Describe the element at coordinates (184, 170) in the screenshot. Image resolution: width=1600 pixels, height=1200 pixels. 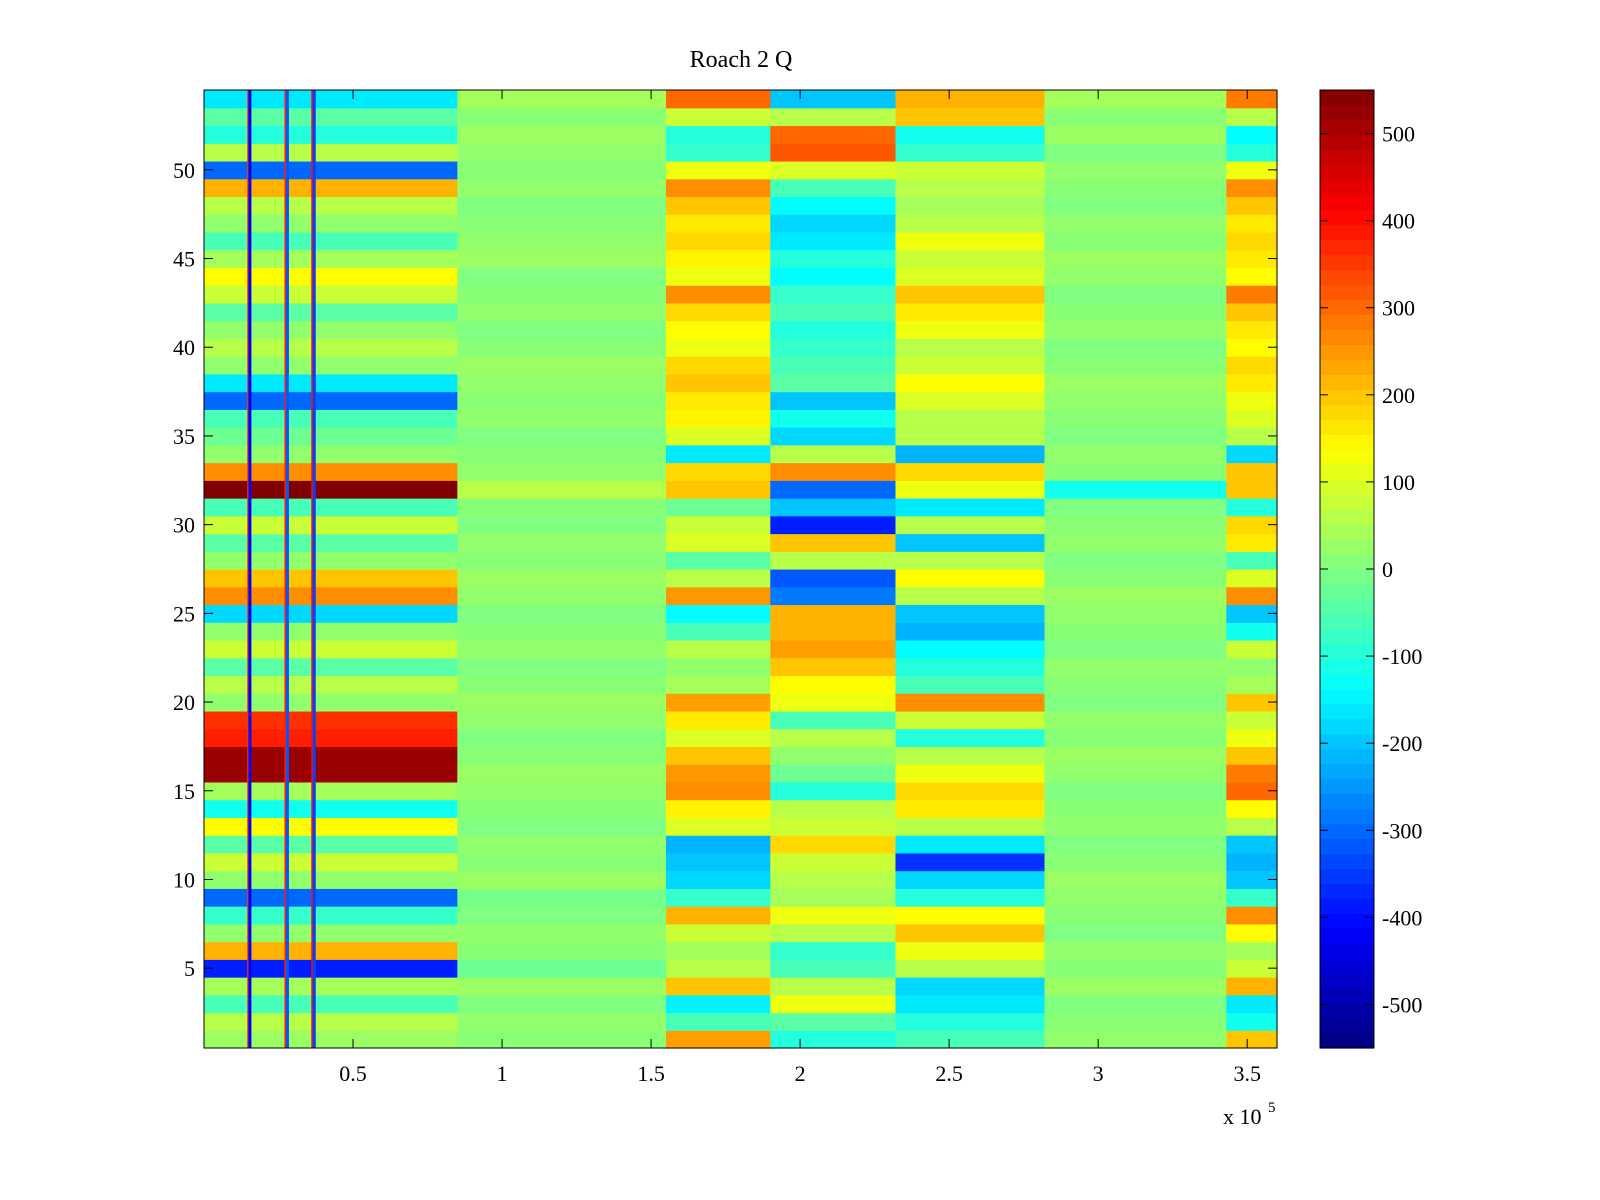
I see `y-tick-label: 50` at that location.